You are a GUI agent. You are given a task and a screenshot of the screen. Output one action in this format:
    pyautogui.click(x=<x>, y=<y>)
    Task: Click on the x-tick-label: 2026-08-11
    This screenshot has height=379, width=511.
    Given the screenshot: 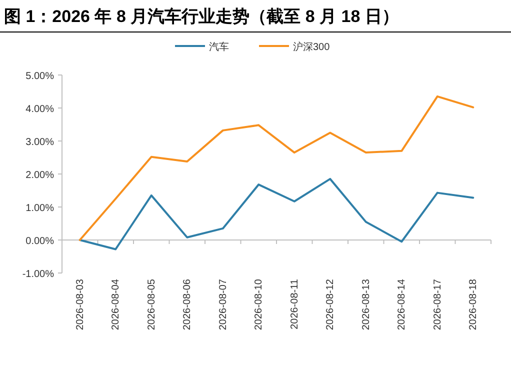 What is the action you would take?
    pyautogui.click(x=294, y=304)
    